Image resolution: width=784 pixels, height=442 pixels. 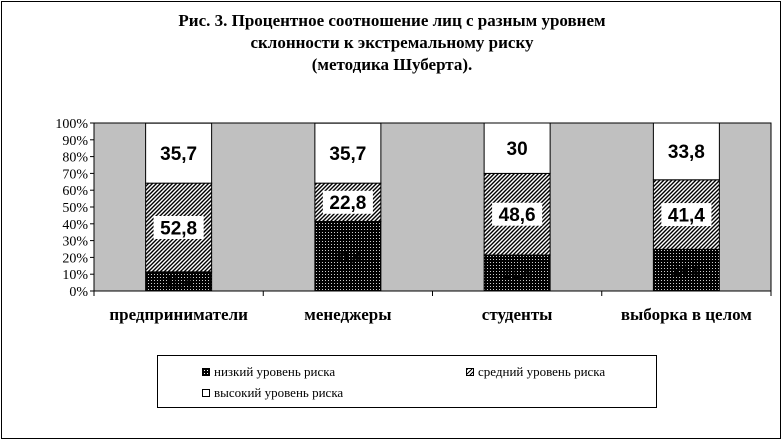 I want to click on data-label-low: 21,4, so click(x=517, y=273).